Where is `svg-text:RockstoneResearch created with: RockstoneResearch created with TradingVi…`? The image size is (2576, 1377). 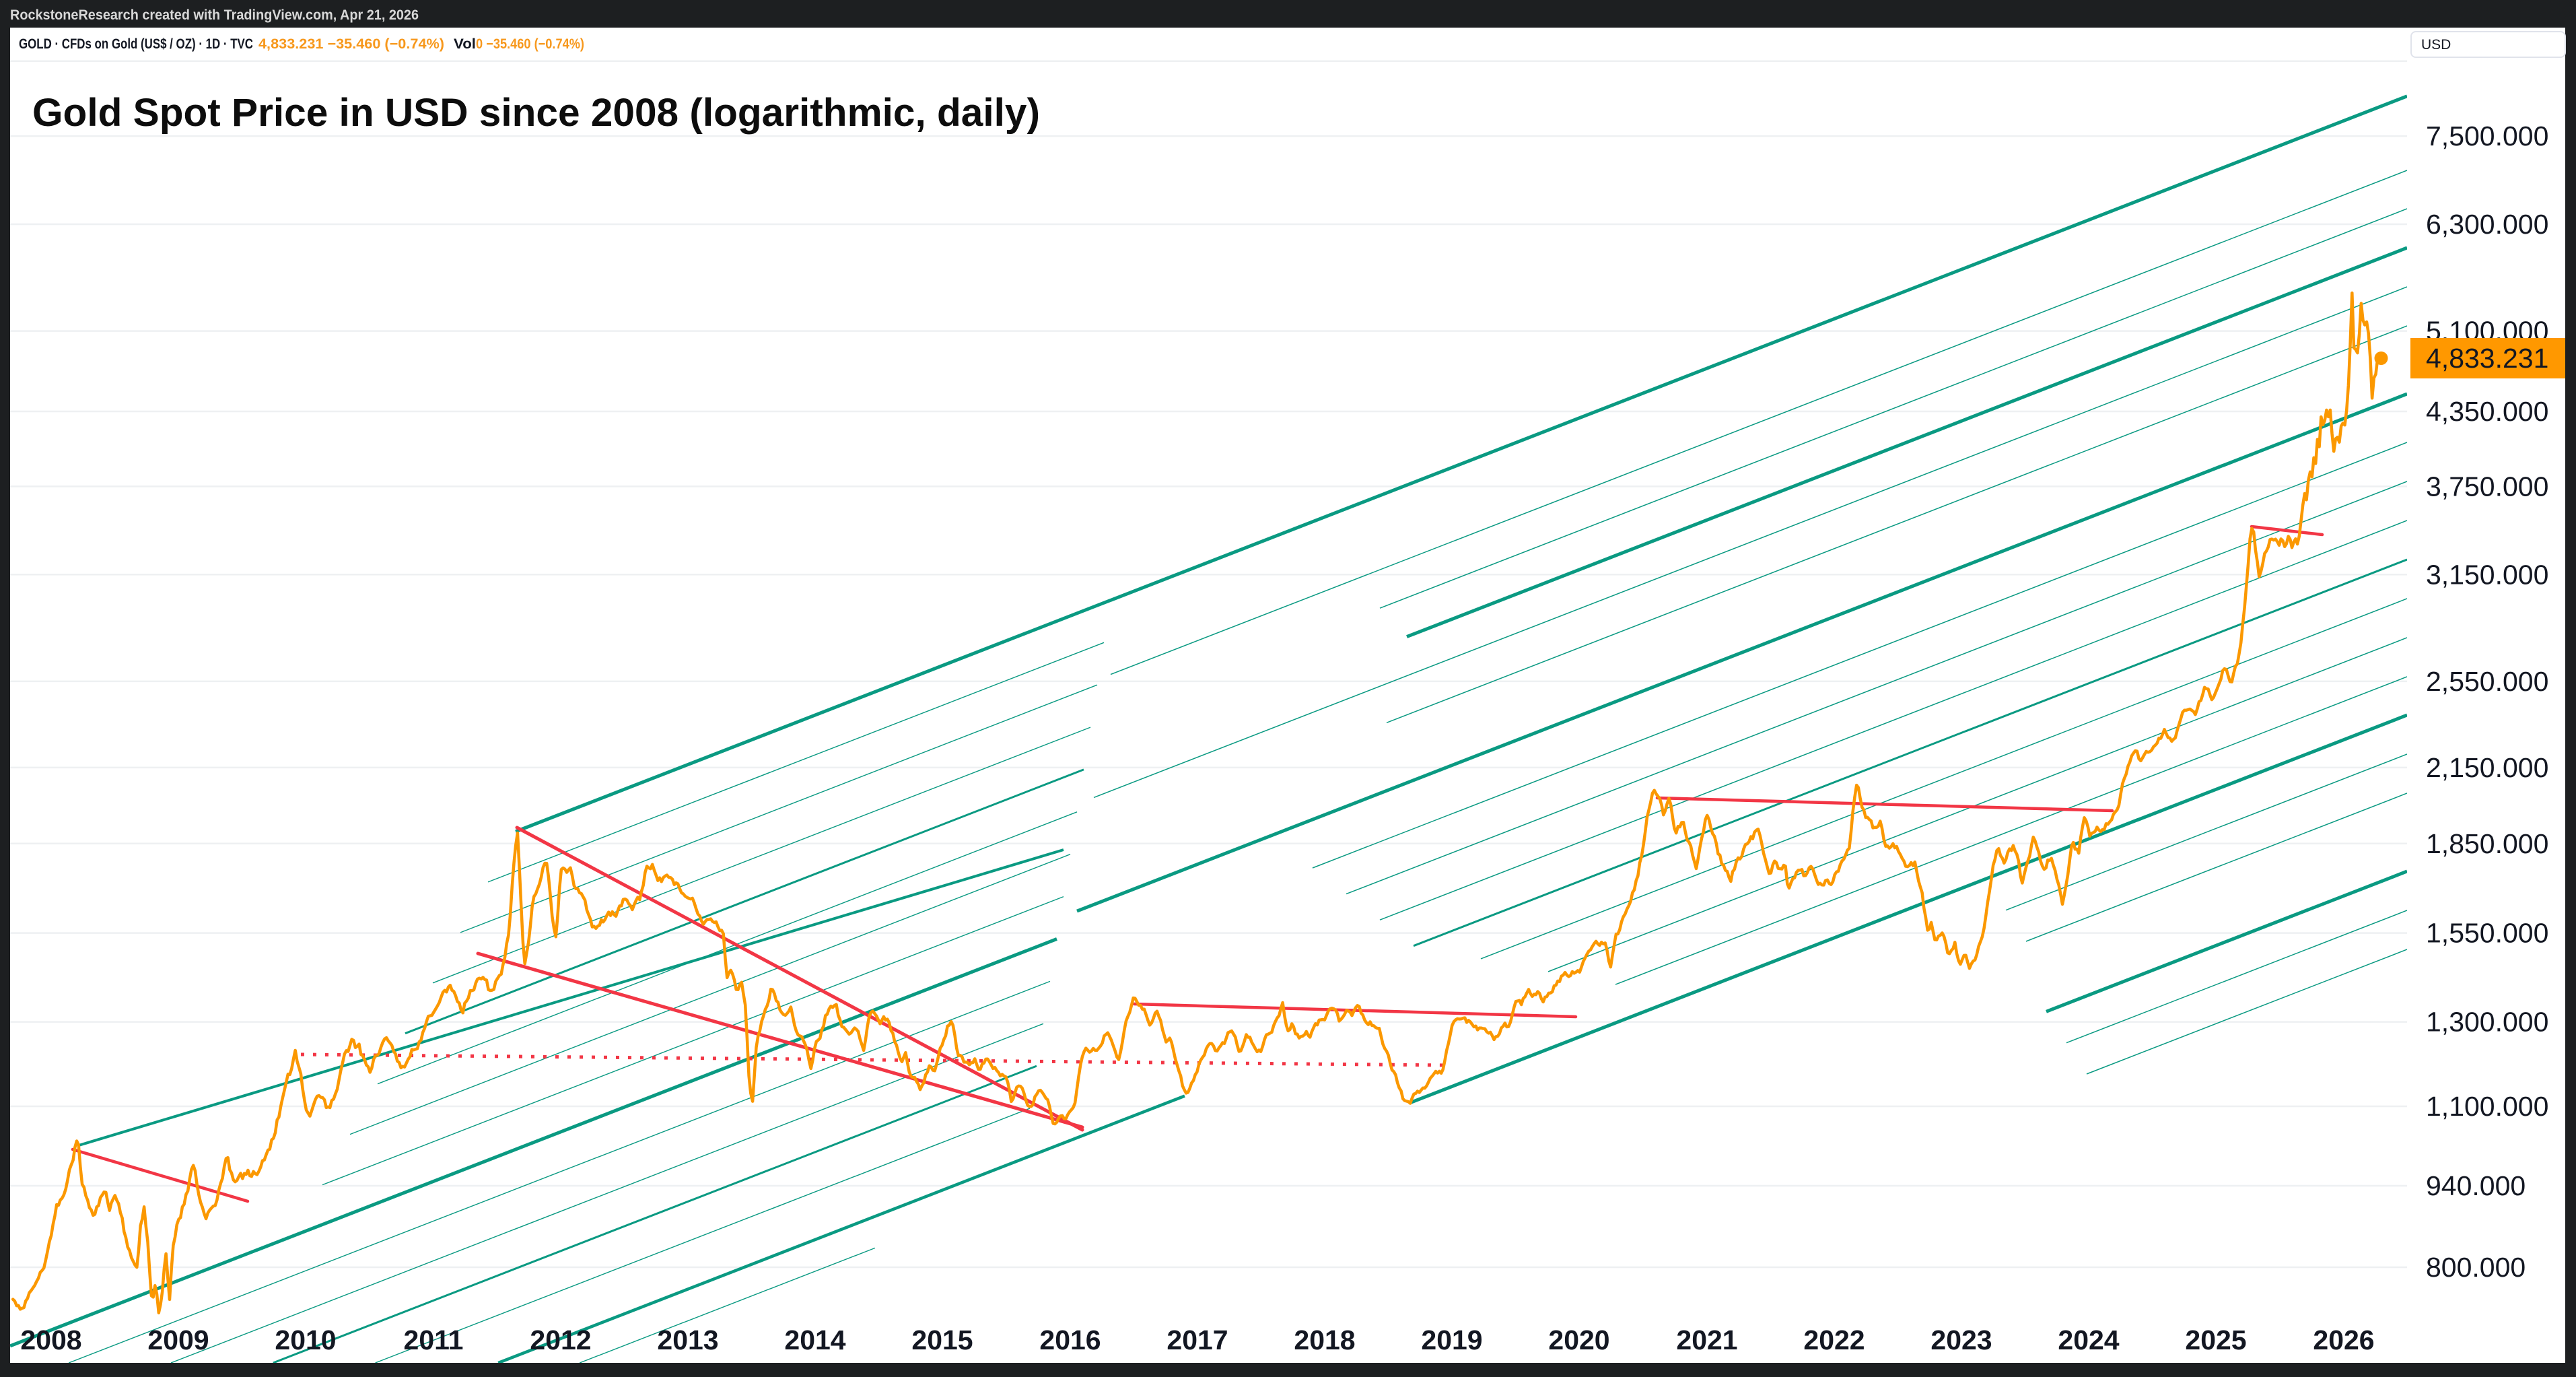
svg-text:RockstoneResearch created with: RockstoneResearch created with TradingVi… is located at coordinates (214, 15).